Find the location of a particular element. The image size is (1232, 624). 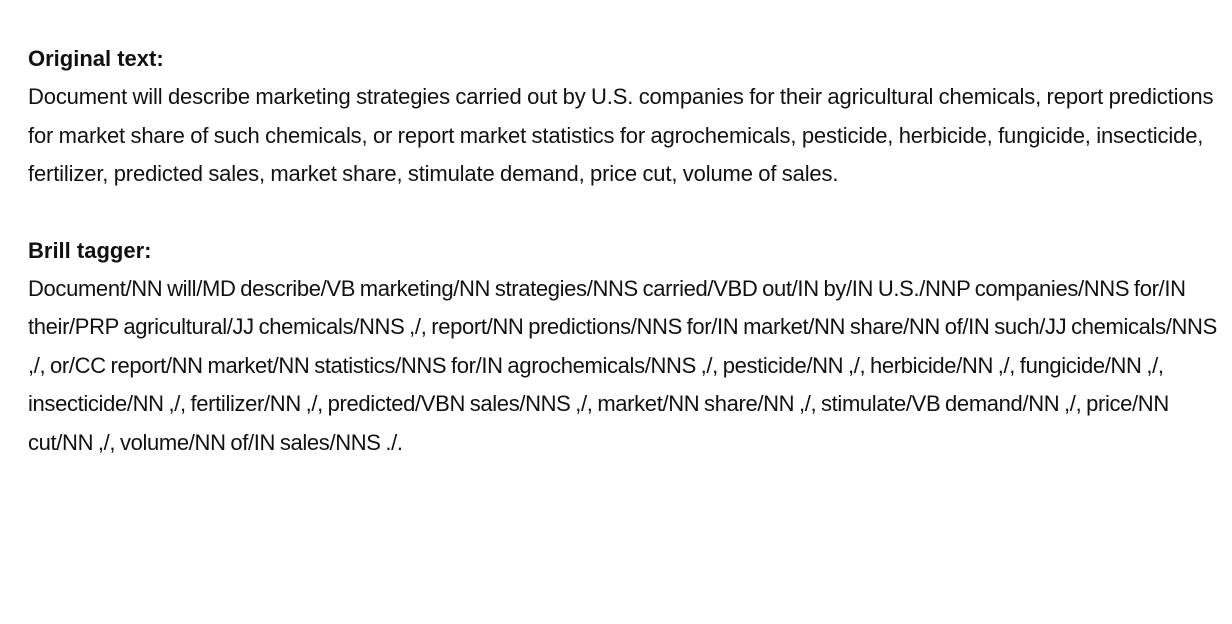

brill-tagger-heading: Brill tagger: is located at coordinates (90, 250).